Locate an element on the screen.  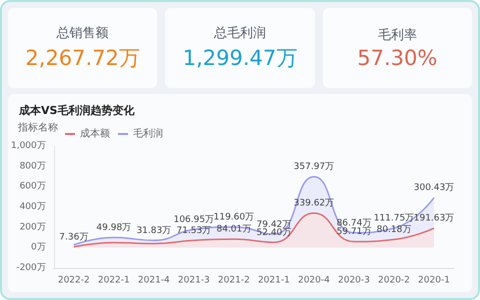
data-label: 111.75万 is located at coordinates (394, 219).